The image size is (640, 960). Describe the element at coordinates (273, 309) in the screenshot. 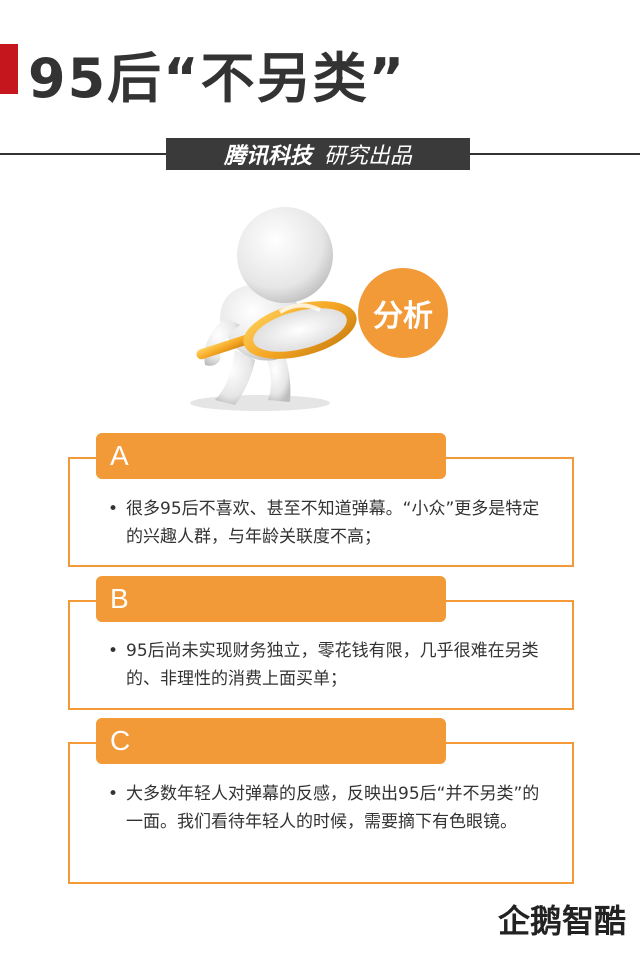

I see `figure-with-magnifier-illustration` at that location.